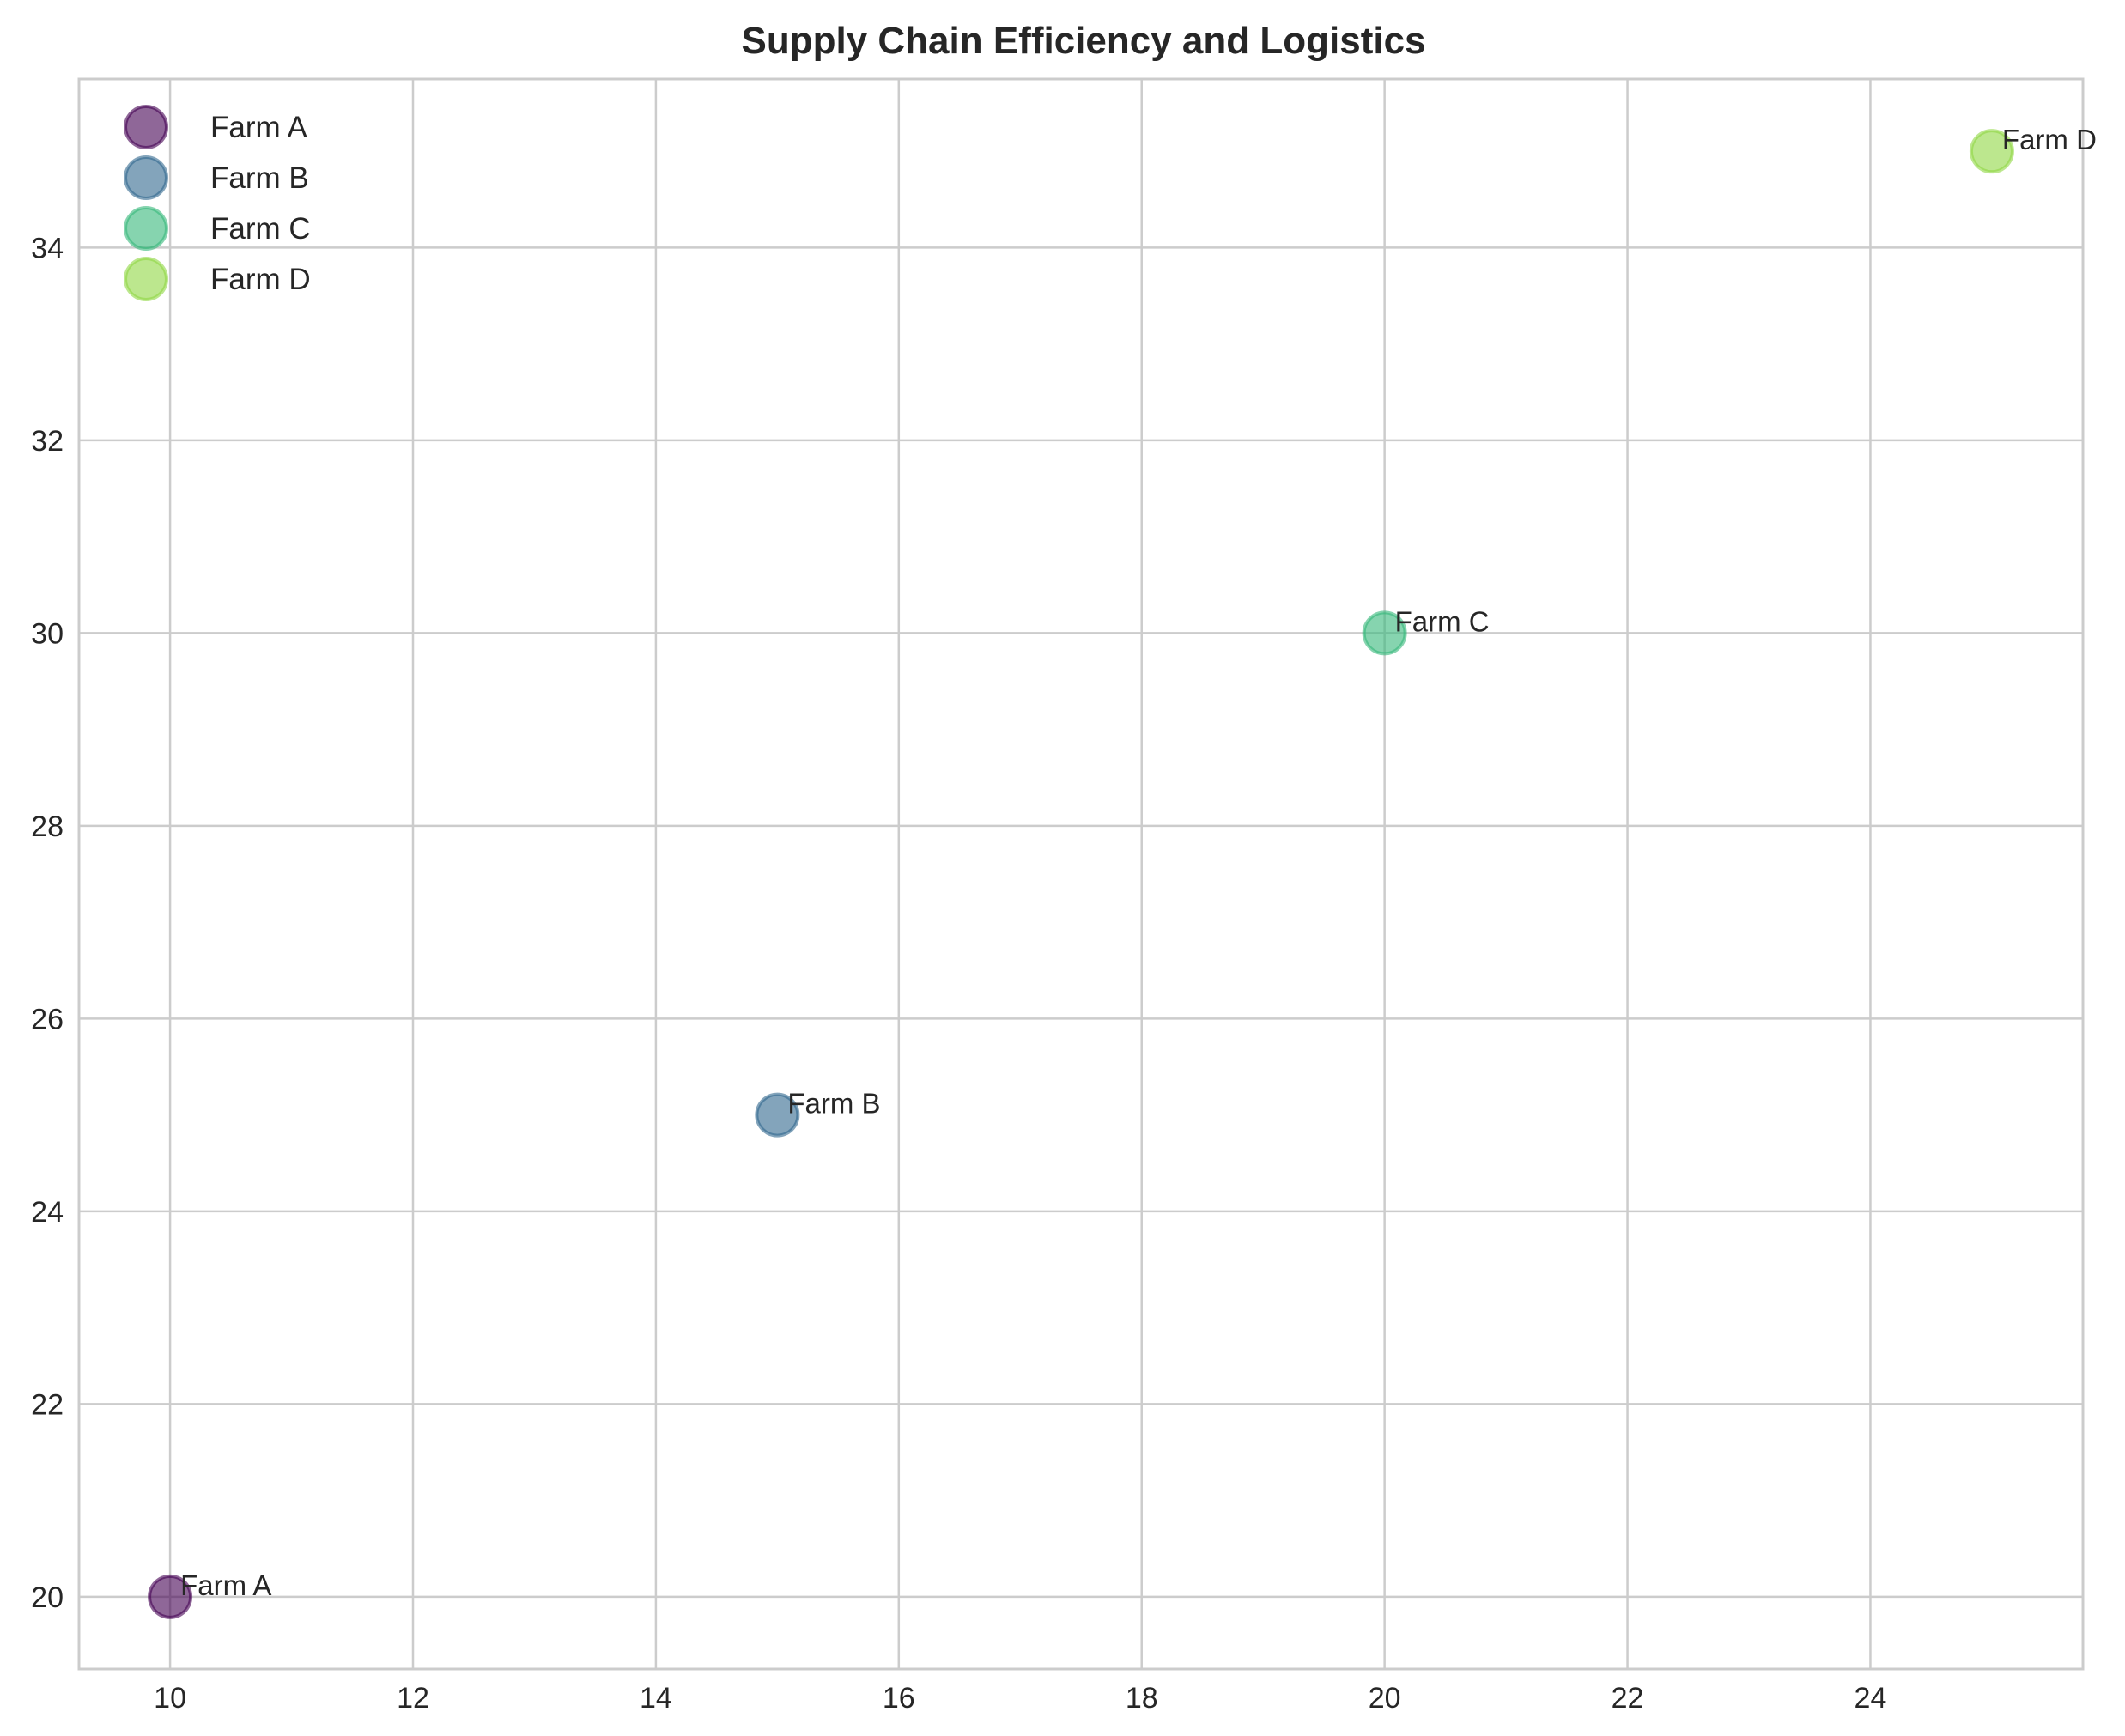 This screenshot has height=1736, width=2125. I want to click on chart-title: Supply Chain Efficiency and Logistics, so click(1083, 41).